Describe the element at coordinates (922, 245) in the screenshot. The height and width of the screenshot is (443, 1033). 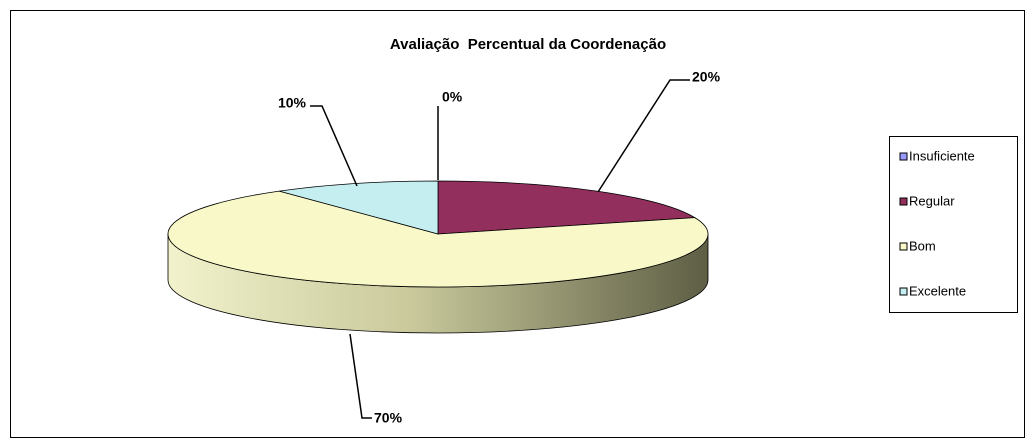
I see `legend-label: Bom` at that location.